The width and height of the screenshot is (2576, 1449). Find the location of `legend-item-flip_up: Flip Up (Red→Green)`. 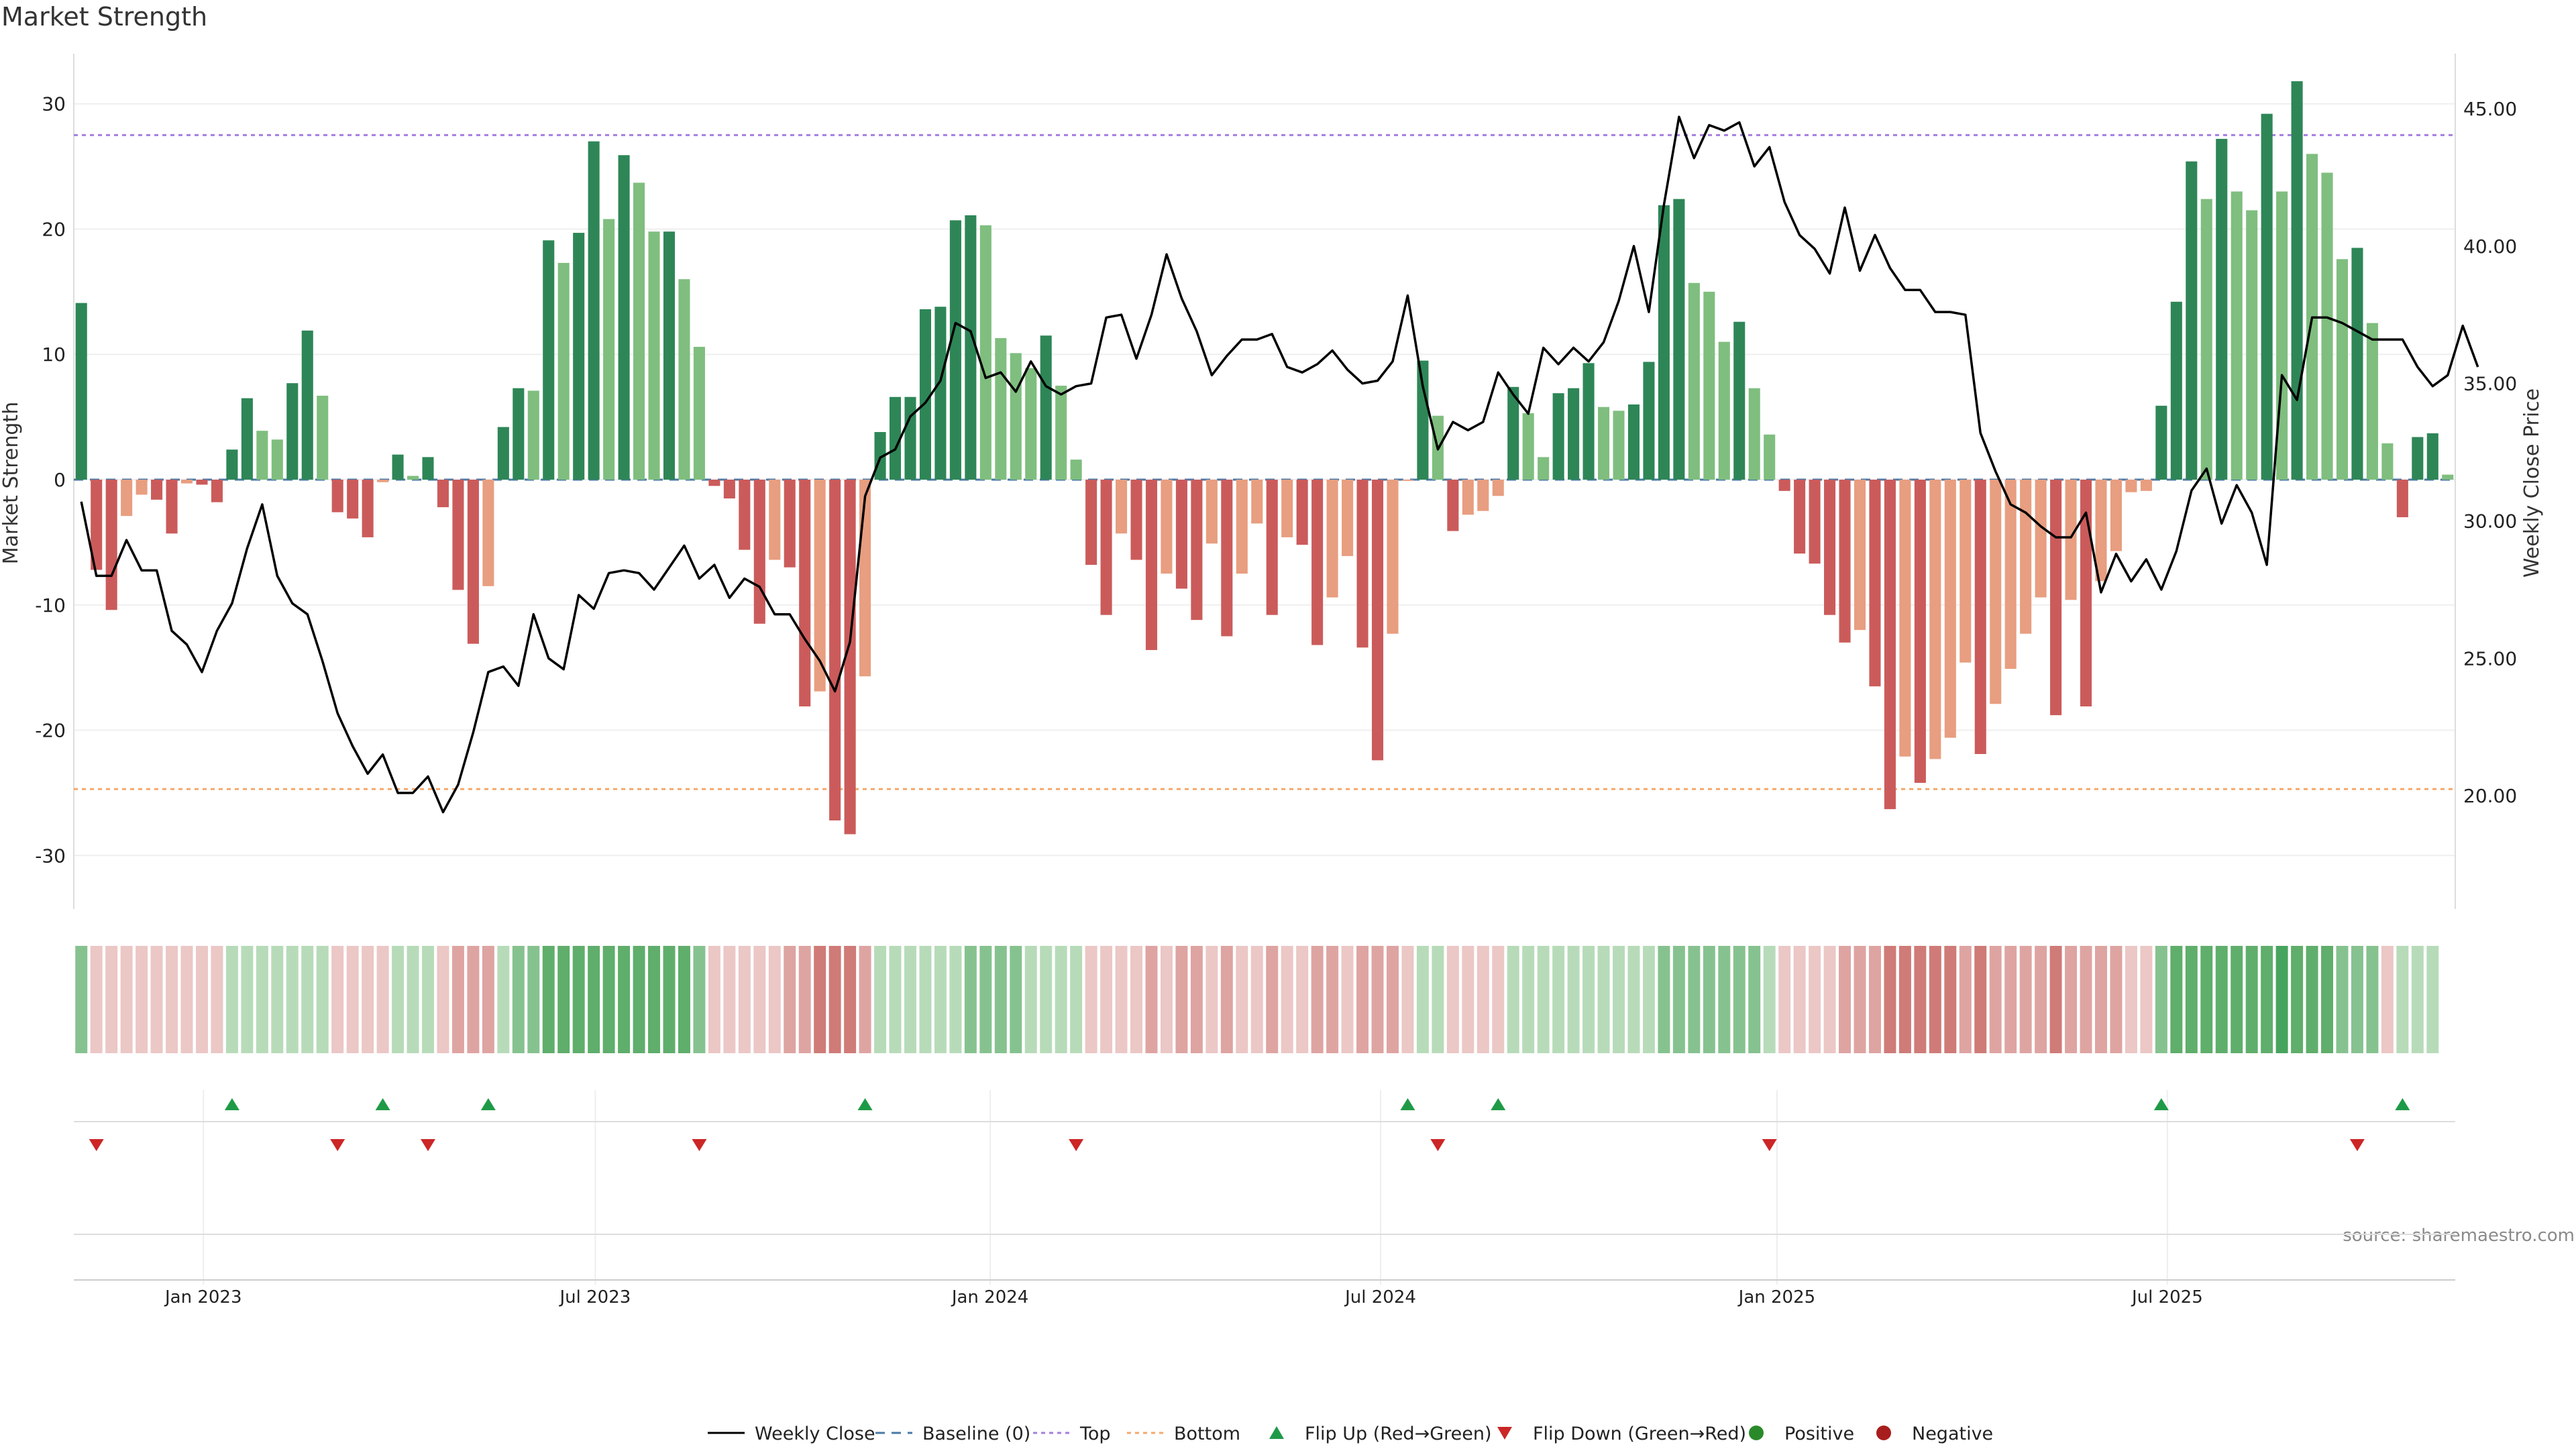

legend-item-flip_up: Flip Up (Red→Green) is located at coordinates (1380, 1434).